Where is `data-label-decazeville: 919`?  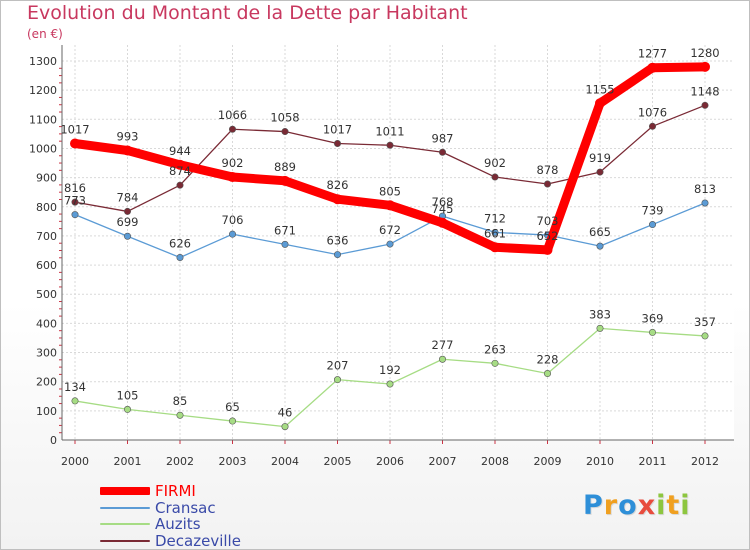
data-label-decazeville: 919 is located at coordinates (600, 158).